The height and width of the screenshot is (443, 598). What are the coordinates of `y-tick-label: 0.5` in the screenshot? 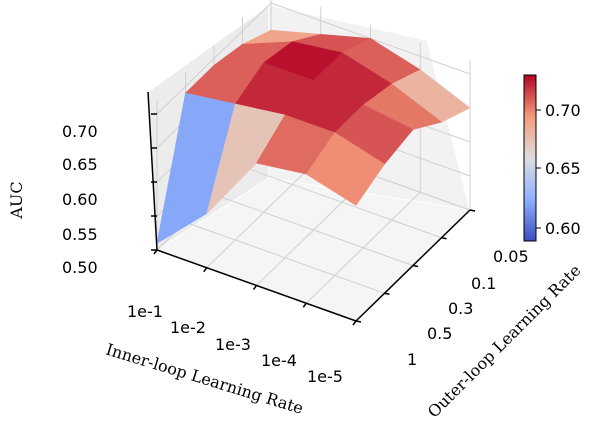 It's located at (439, 333).